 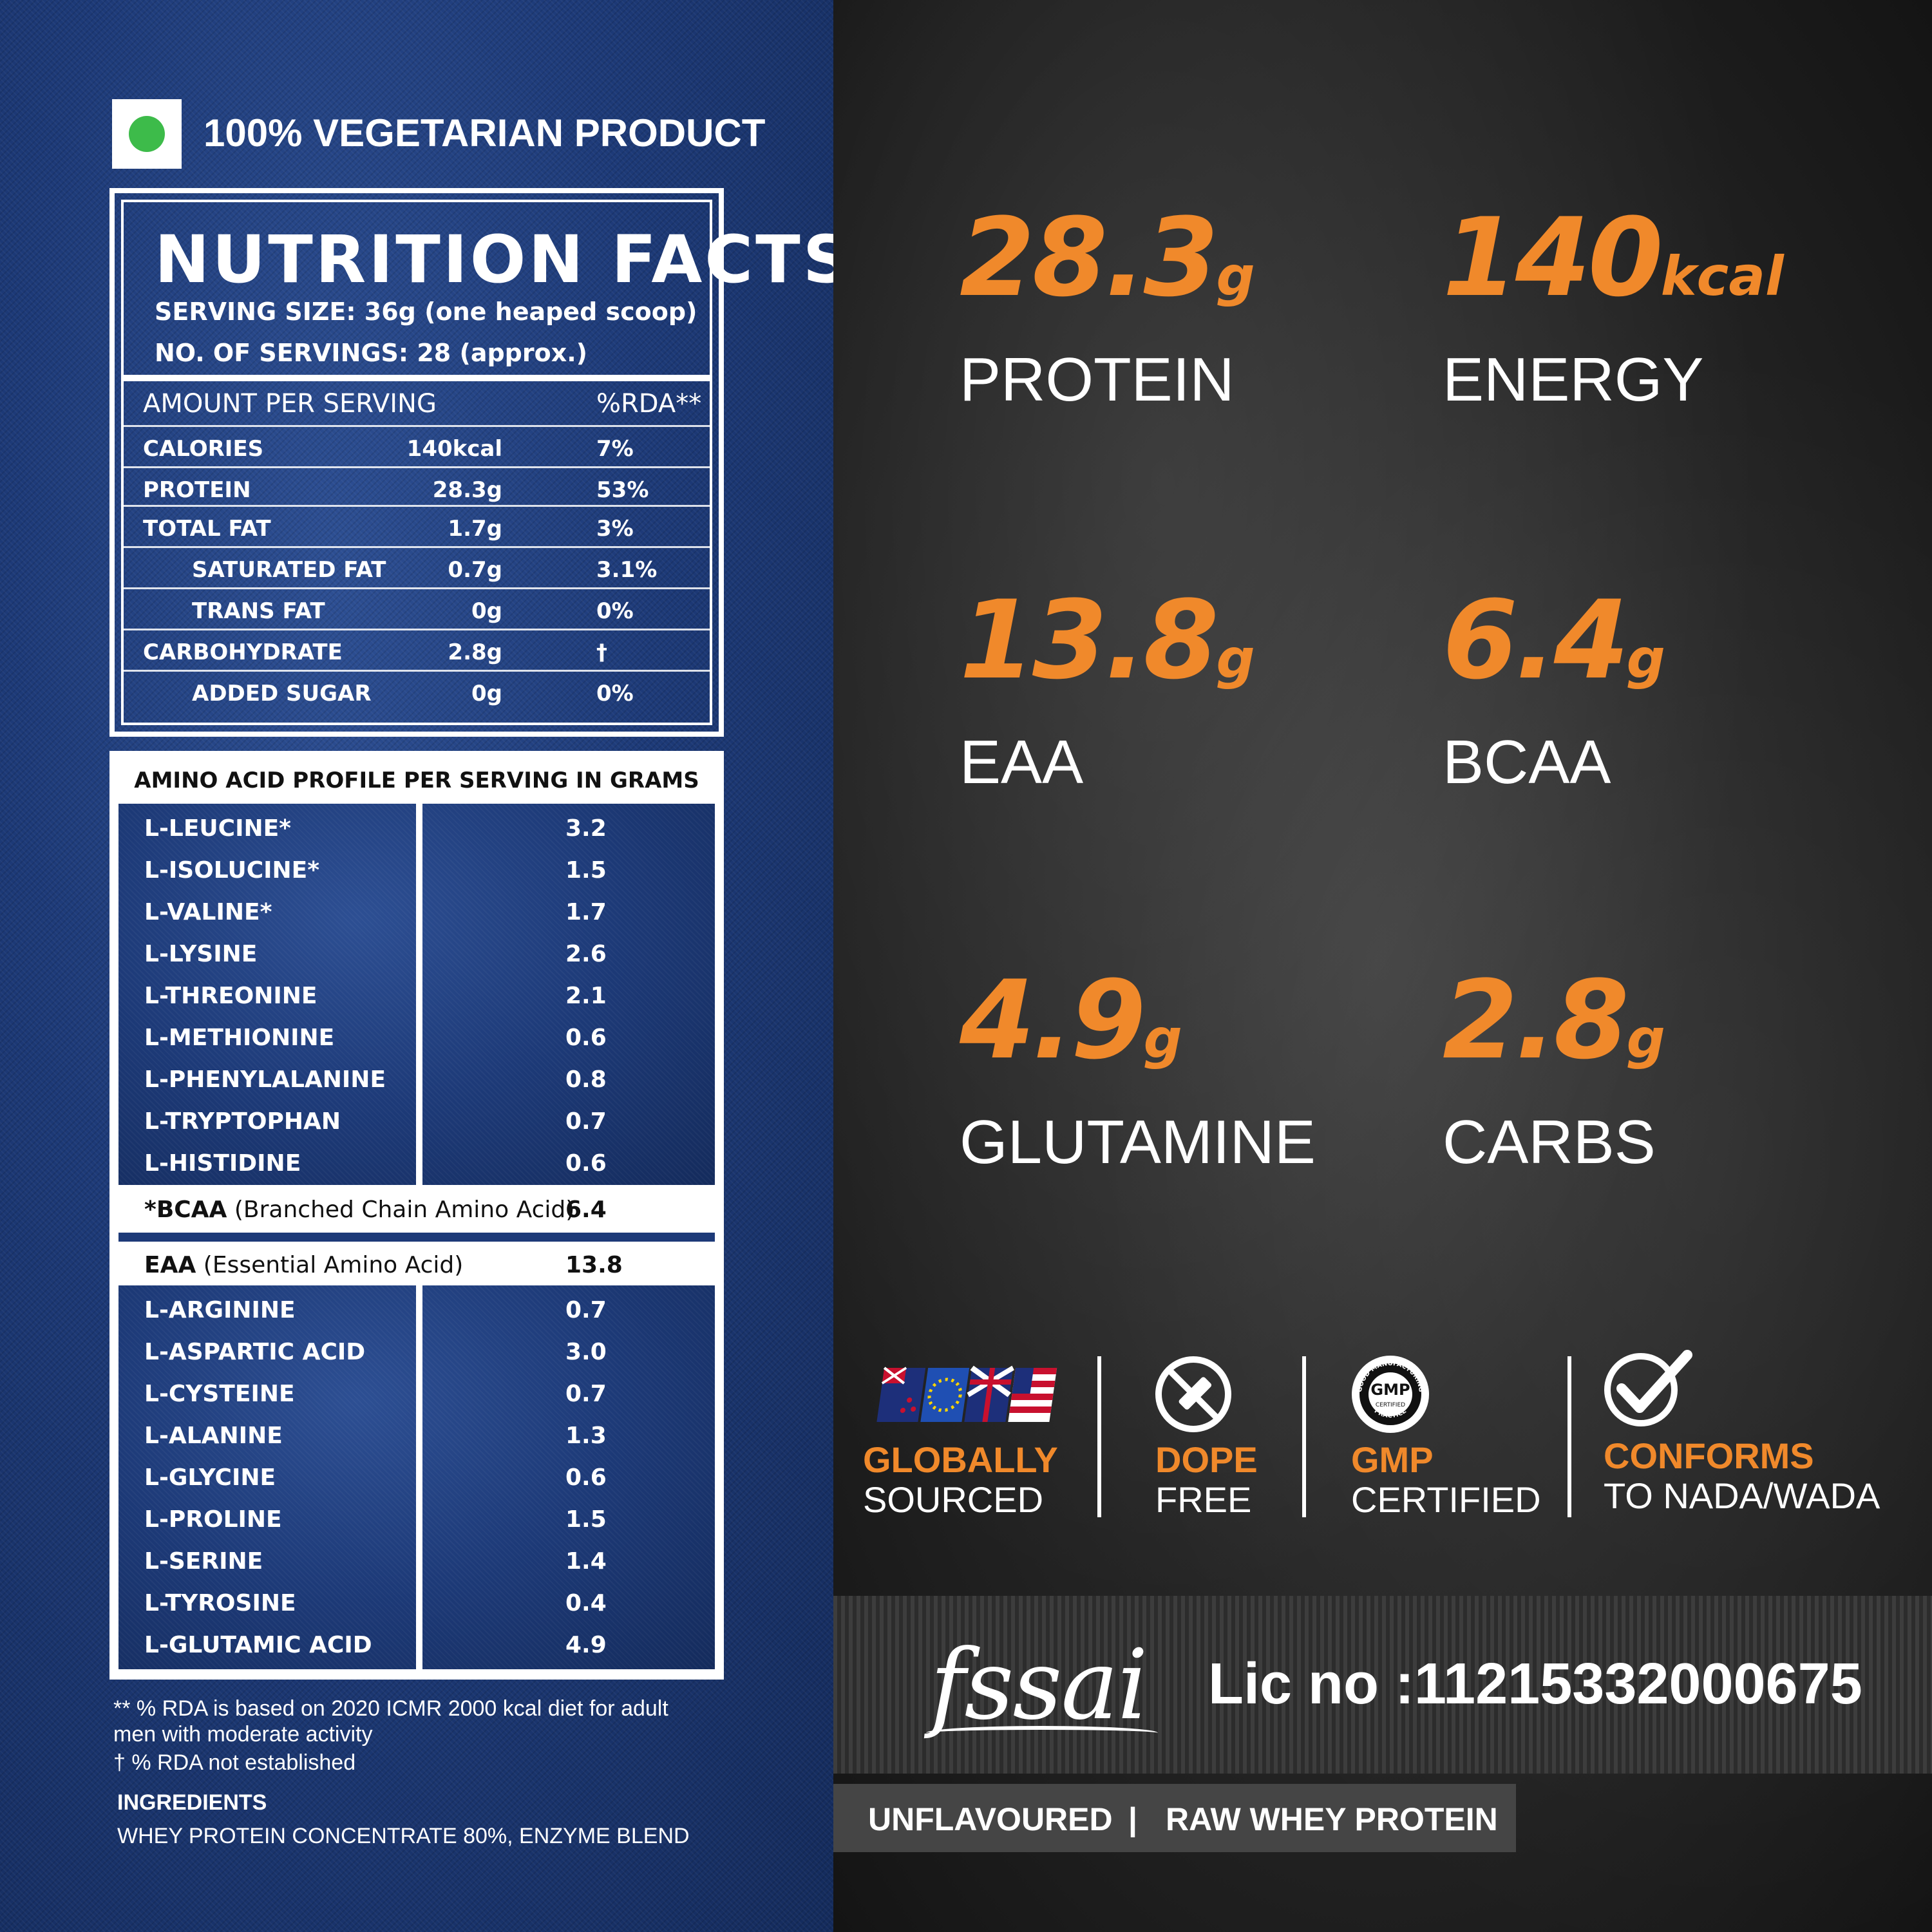 What do you see at coordinates (649, 404) in the screenshot?
I see `rda-header: %RDA**` at bounding box center [649, 404].